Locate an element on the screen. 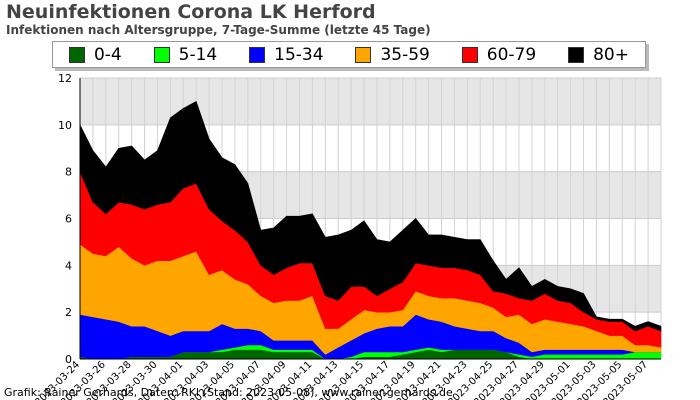  y-tick-label: 6 is located at coordinates (68, 219).